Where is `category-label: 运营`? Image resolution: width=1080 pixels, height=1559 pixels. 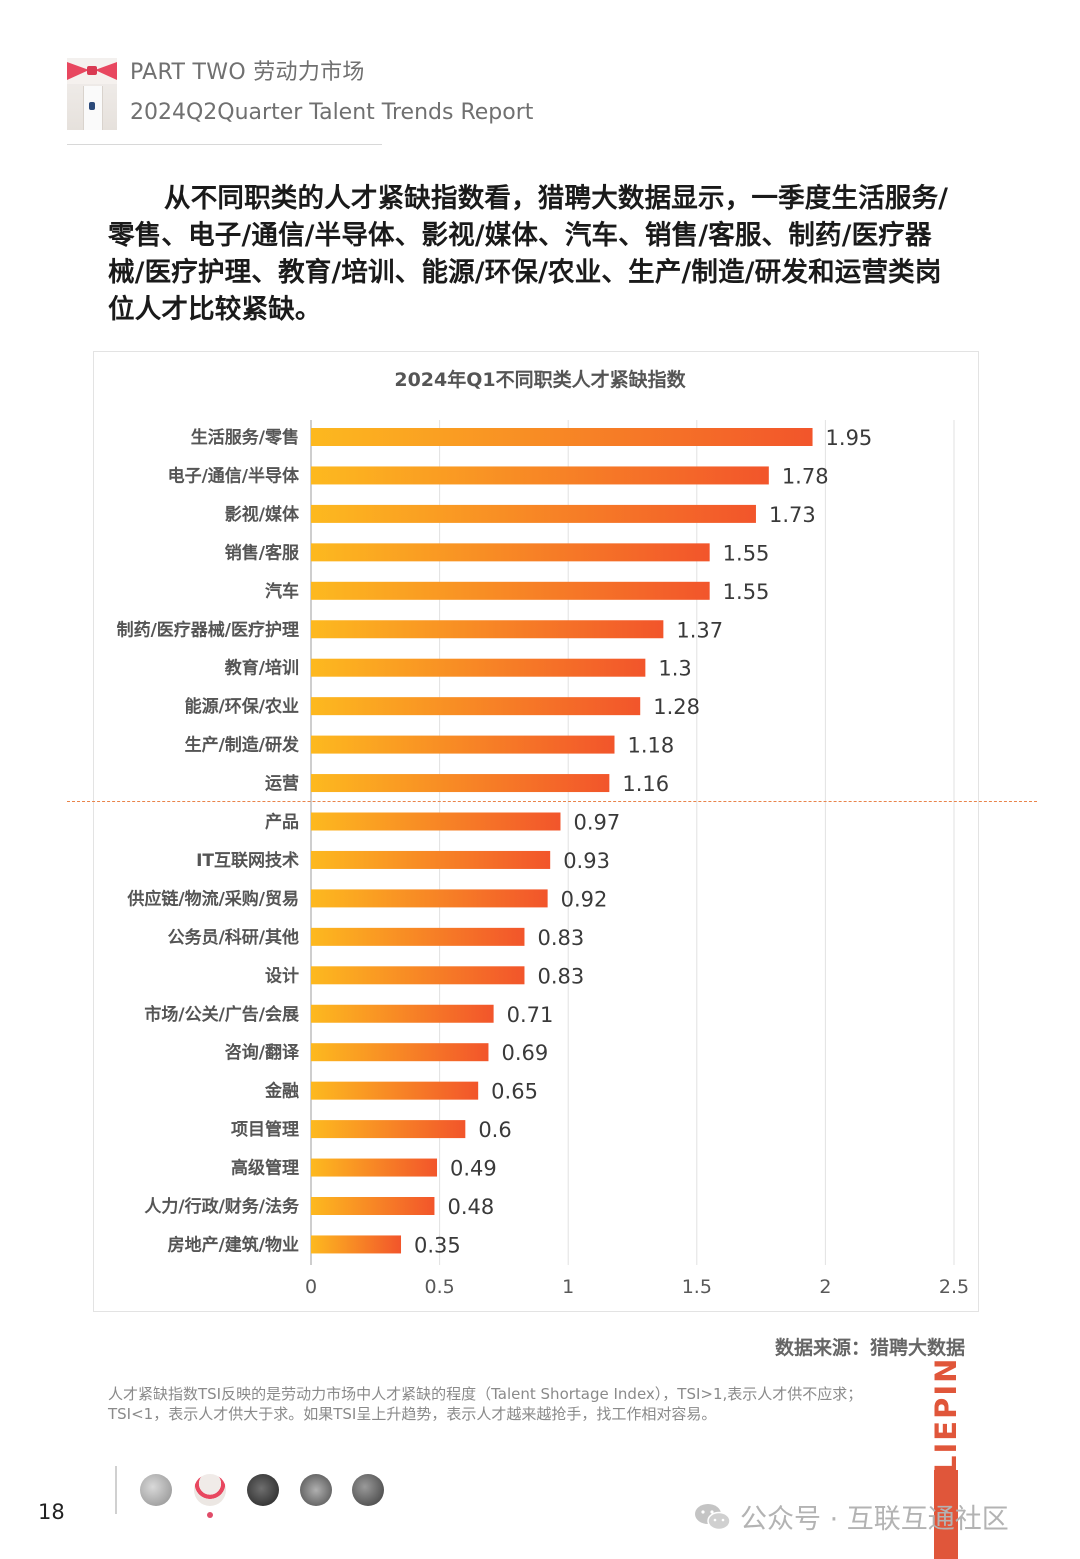 category-label: 运营 is located at coordinates (282, 783).